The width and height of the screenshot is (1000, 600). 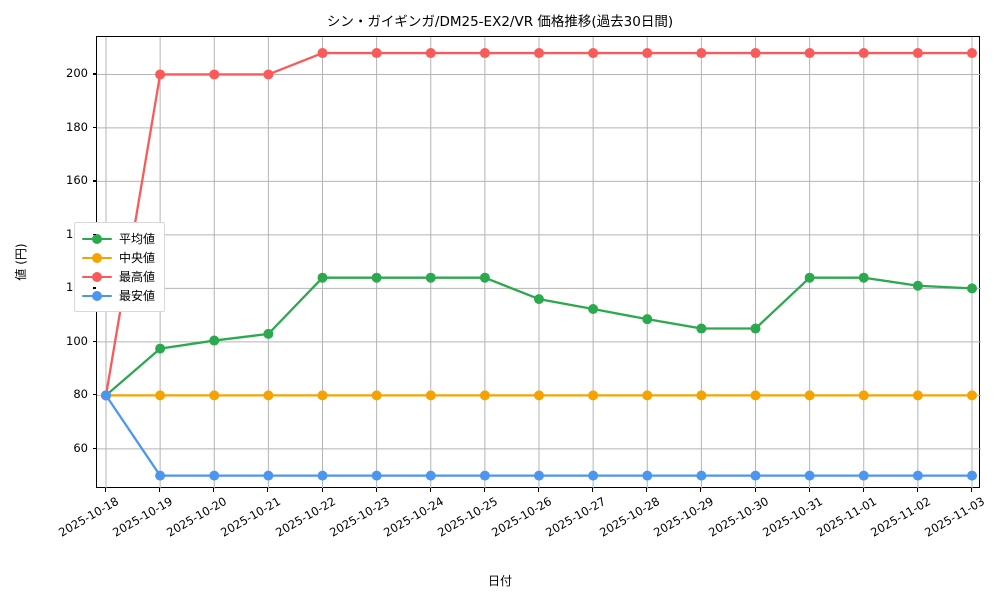 What do you see at coordinates (137, 277) in the screenshot?
I see `legend-label: 最高値` at bounding box center [137, 277].